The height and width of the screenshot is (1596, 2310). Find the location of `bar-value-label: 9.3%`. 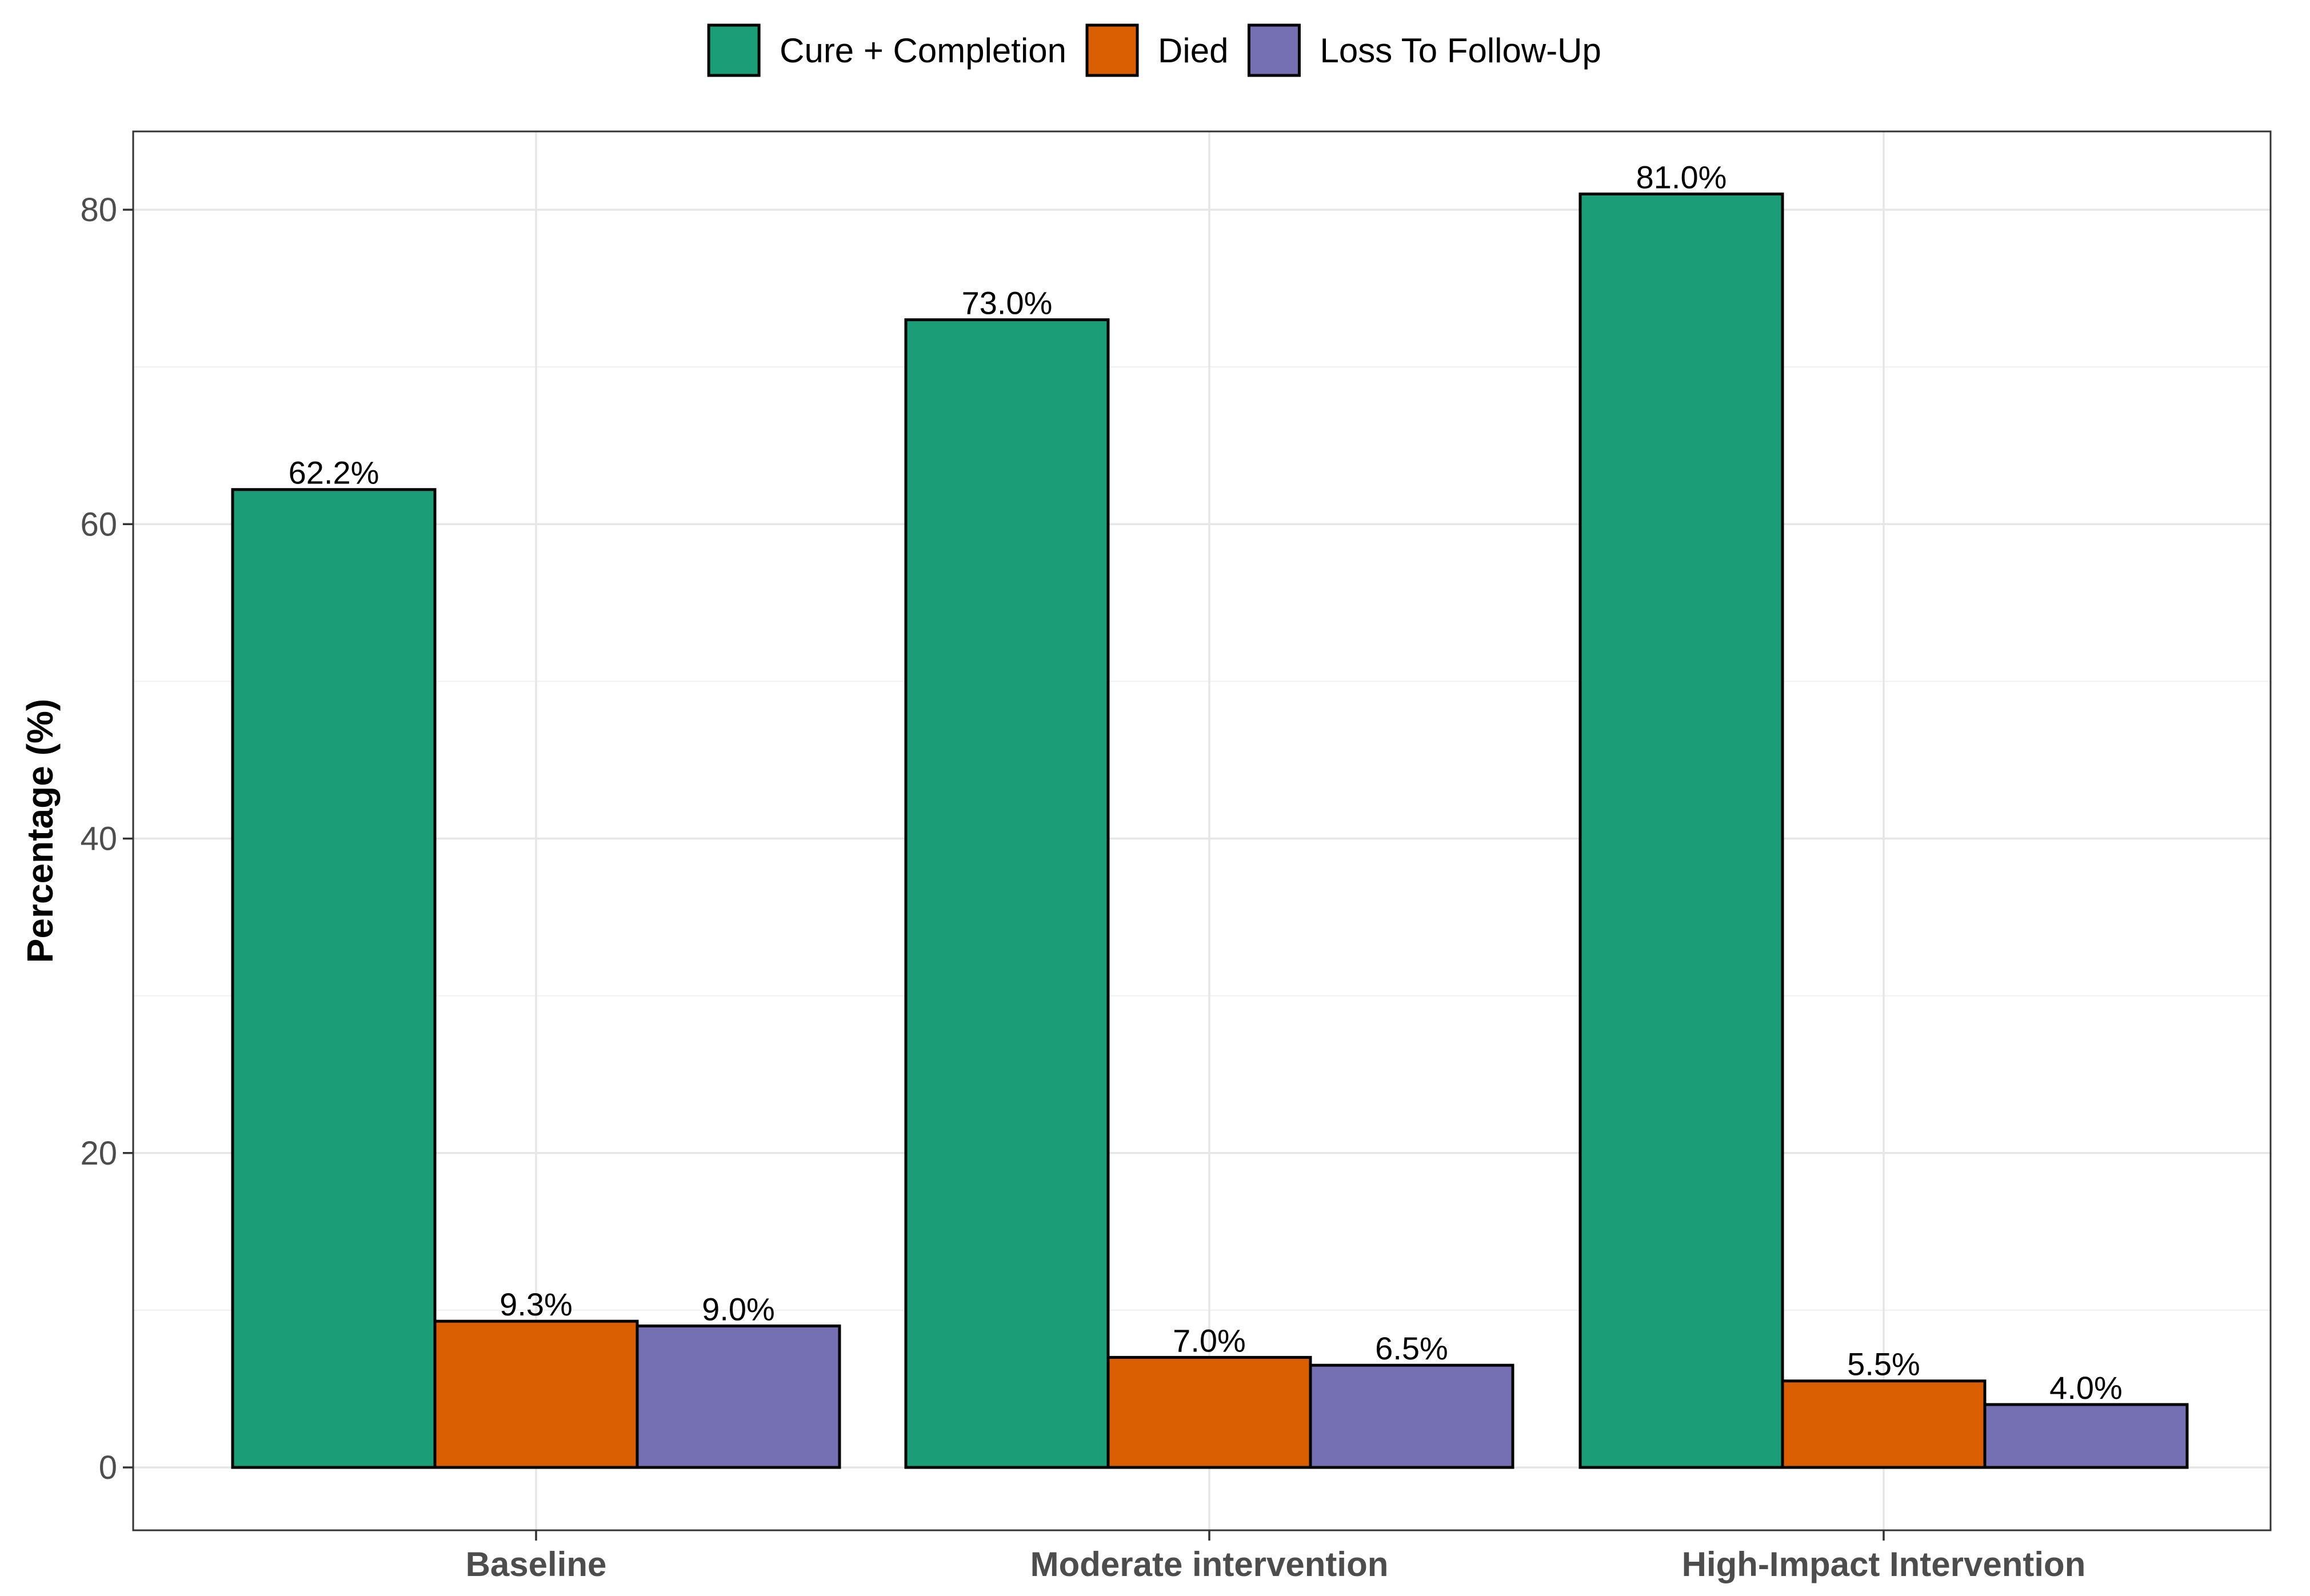

bar-value-label: 9.3% is located at coordinates (536, 1304).